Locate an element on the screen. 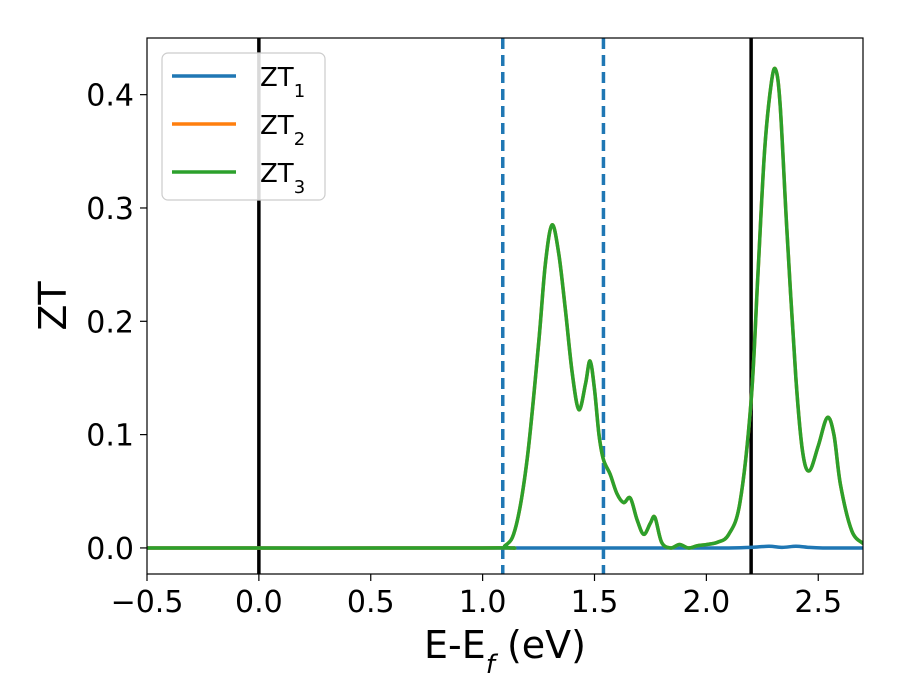 This screenshot has width=900, height=700. y-tick-label: 0.4 is located at coordinates (110, 96).